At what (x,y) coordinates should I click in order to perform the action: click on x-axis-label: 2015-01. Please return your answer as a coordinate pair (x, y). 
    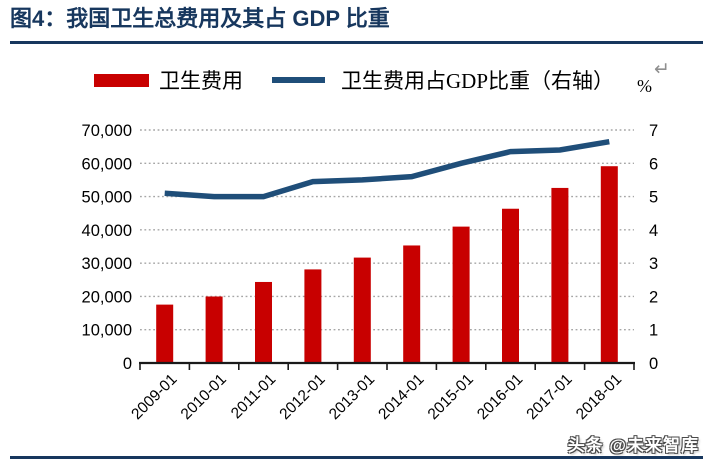
    Looking at the image, I should click on (451, 397).